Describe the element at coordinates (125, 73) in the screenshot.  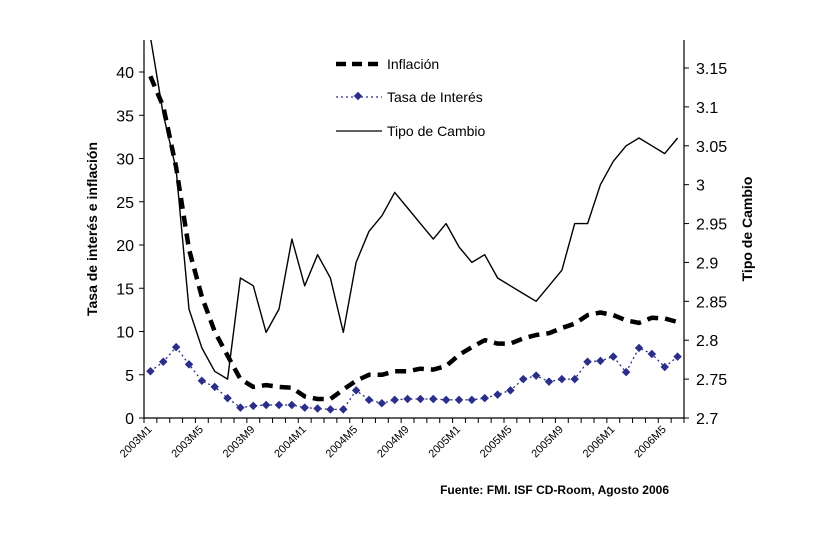
I see `y-tick-label-left: 40` at that location.